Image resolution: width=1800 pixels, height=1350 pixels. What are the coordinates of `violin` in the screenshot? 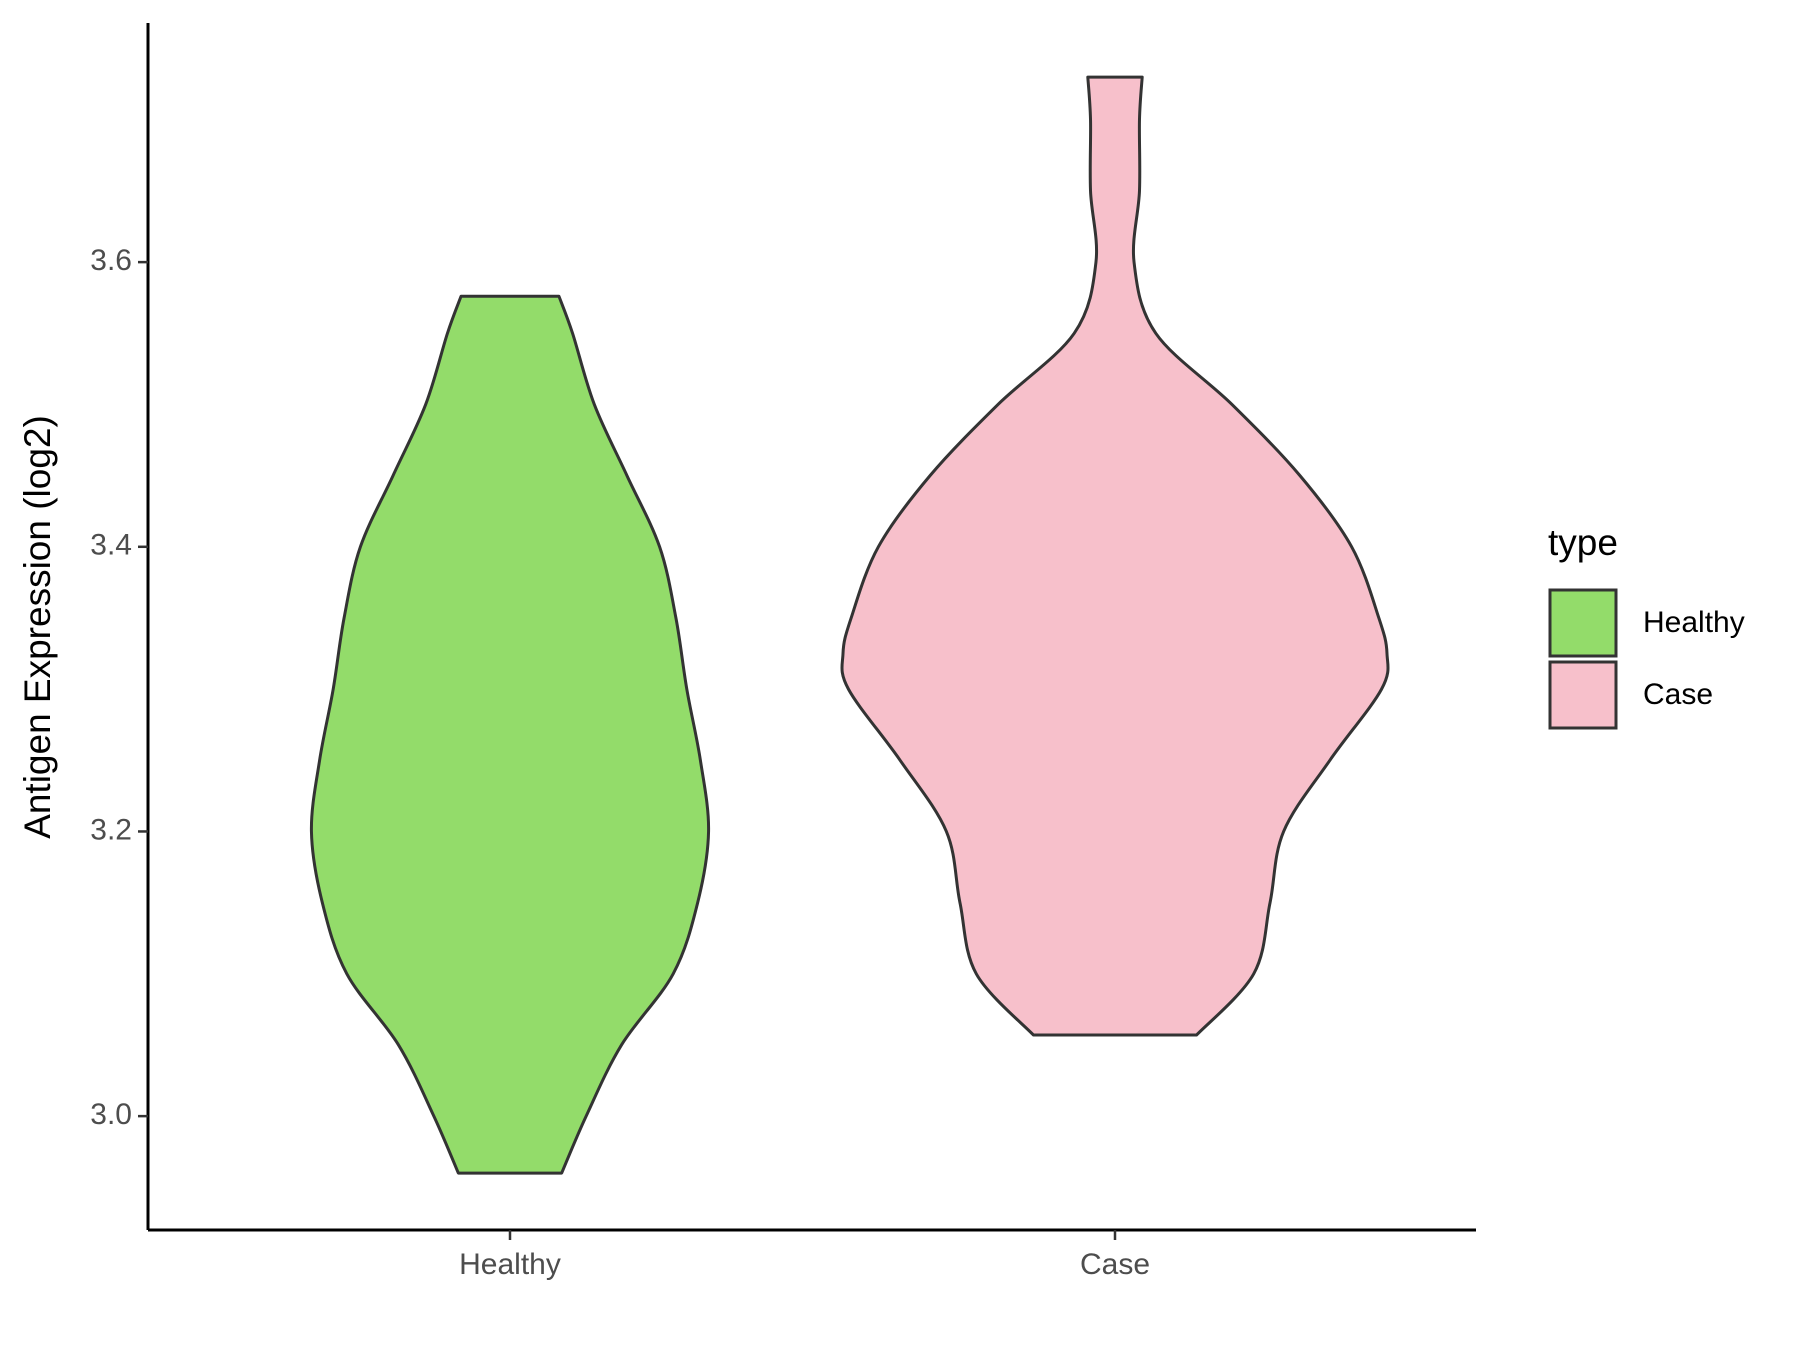 It's located at (510, 734).